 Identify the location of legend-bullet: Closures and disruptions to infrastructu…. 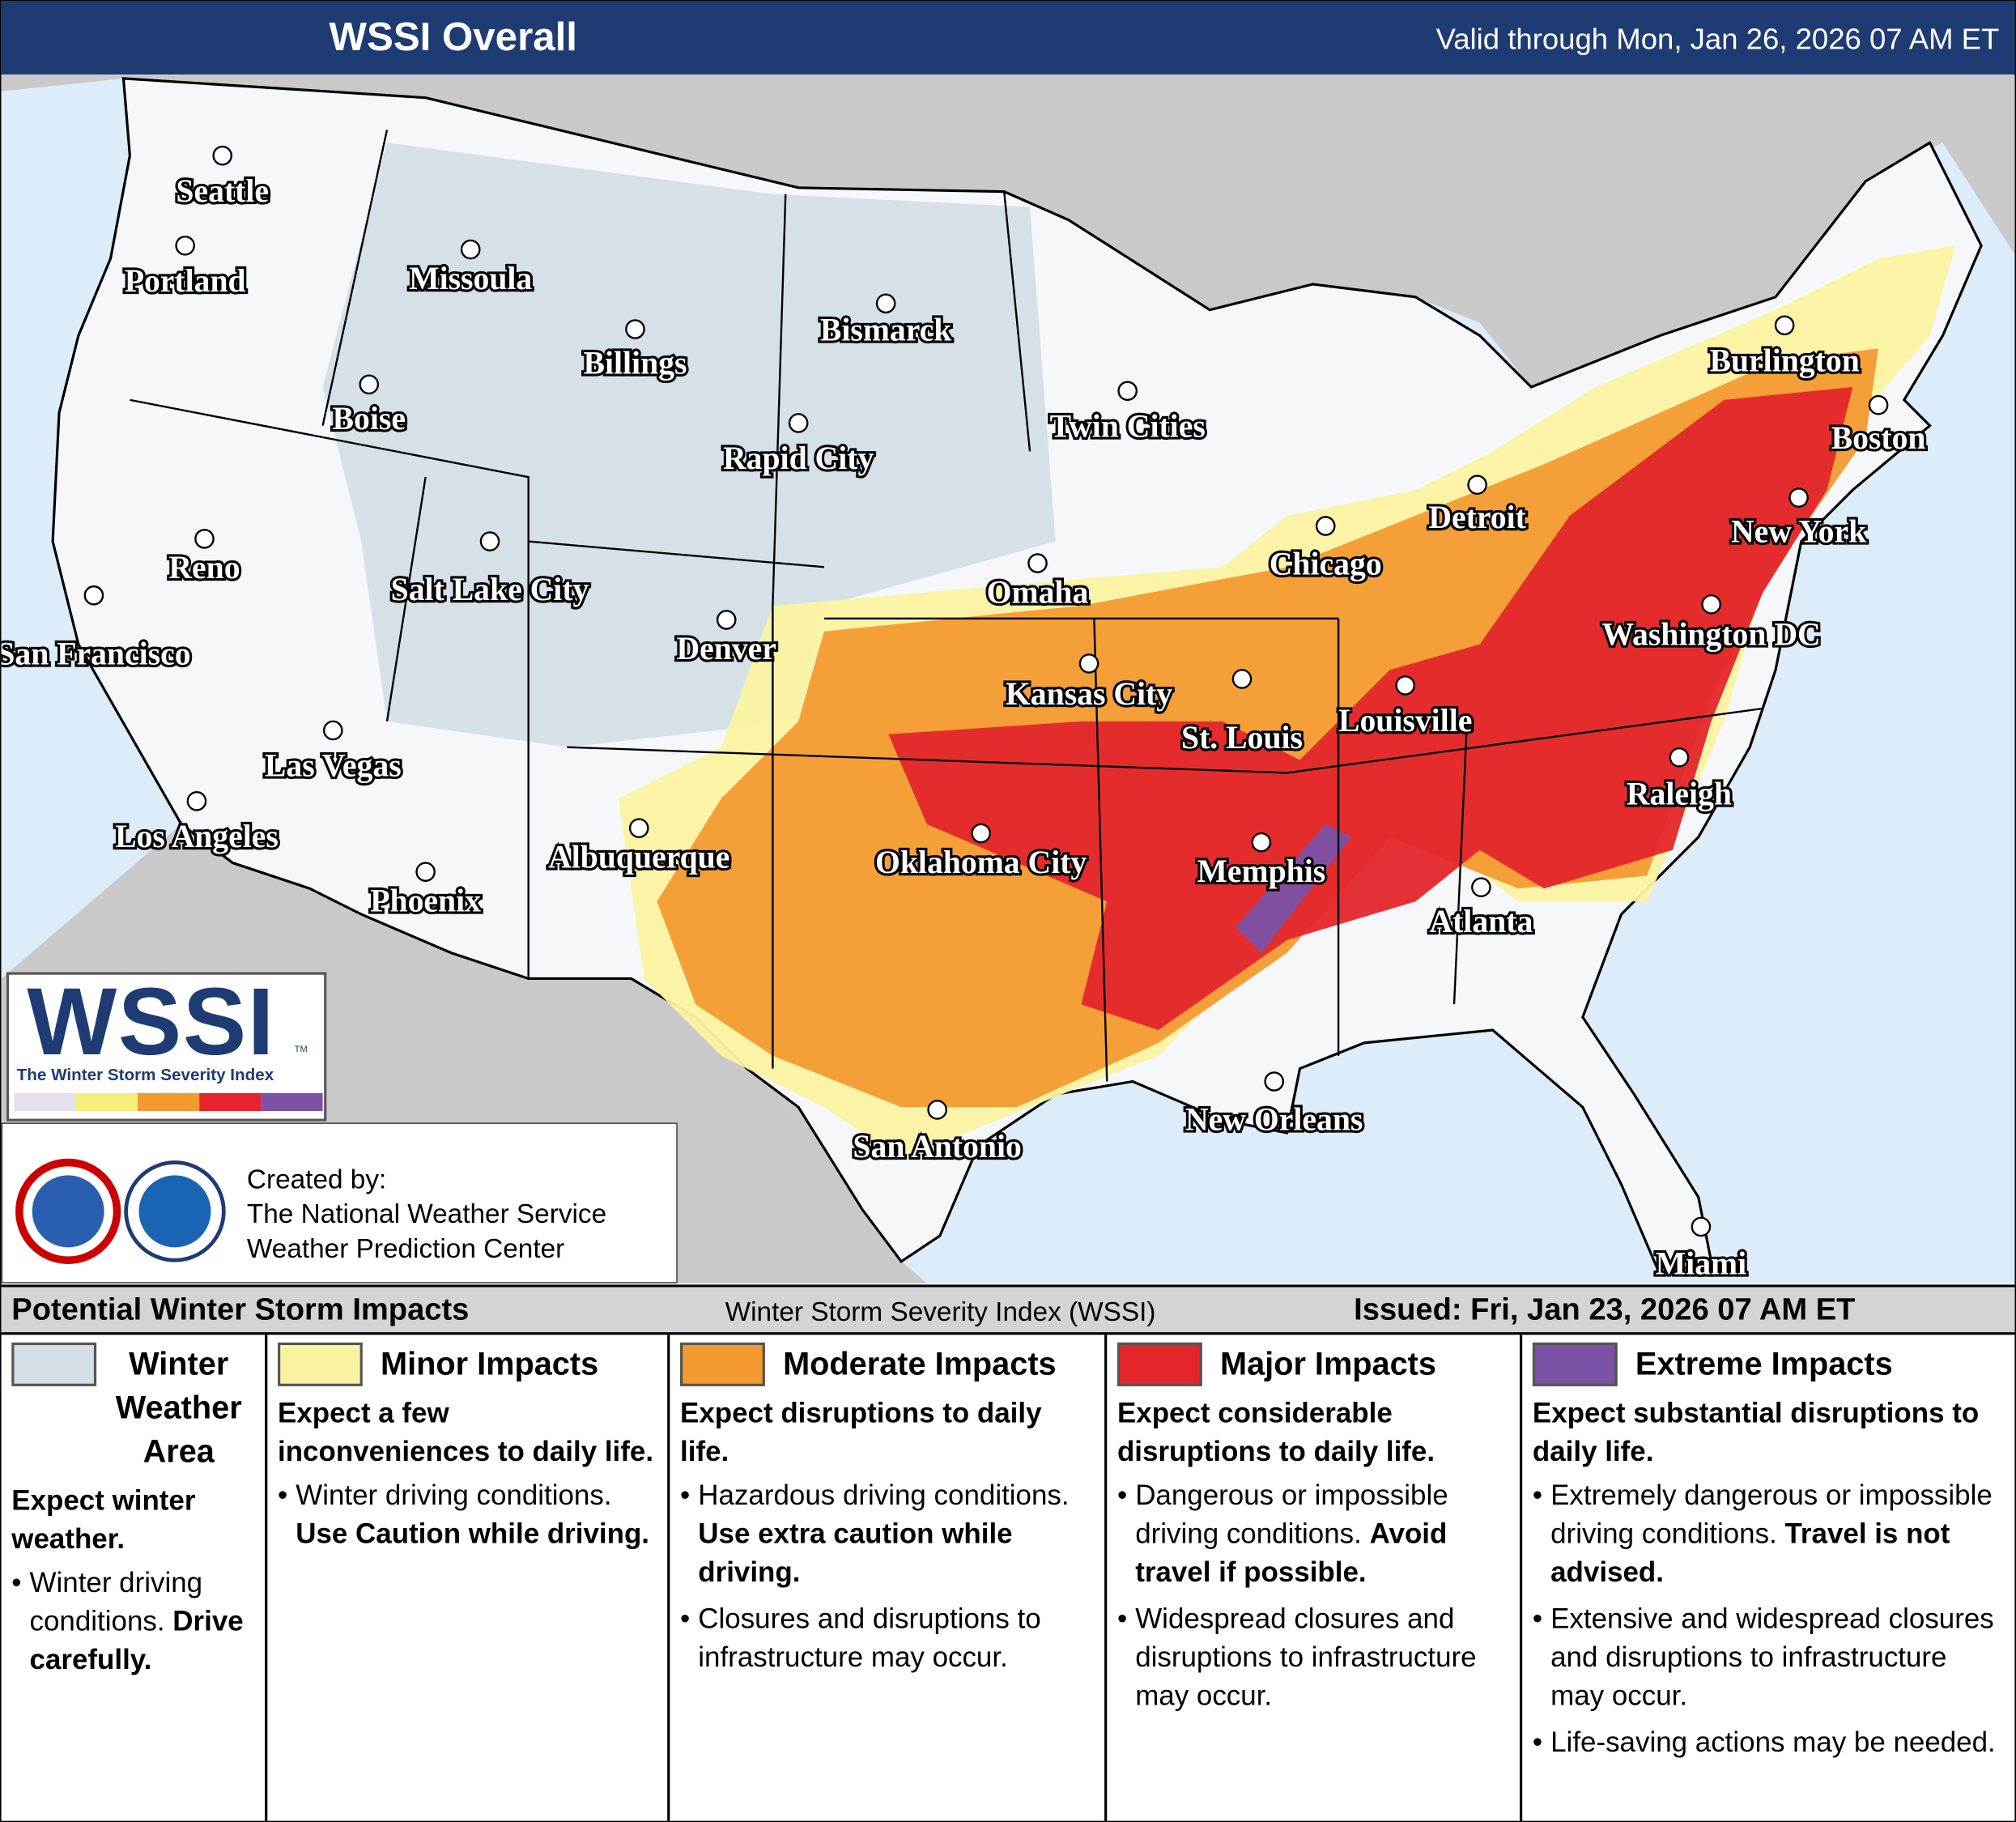
(887, 1638).